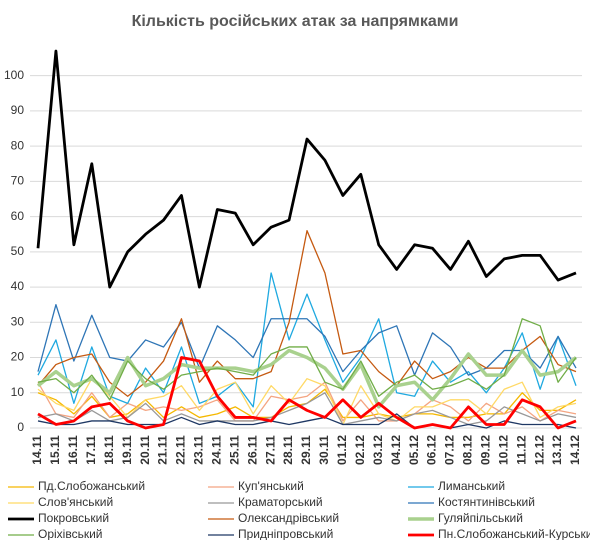 The width and height of the screenshot is (590, 540). Describe the element at coordinates (360, 450) in the screenshot. I see `x-tick-label: 02.12` at that location.